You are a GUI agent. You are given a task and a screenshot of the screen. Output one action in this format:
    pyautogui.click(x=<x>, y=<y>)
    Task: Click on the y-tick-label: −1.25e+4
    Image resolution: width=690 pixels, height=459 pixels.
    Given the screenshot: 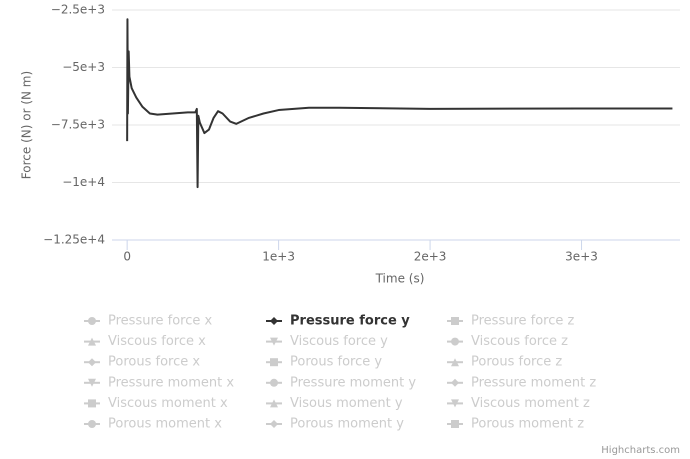 What is the action you would take?
    pyautogui.click(x=74, y=240)
    